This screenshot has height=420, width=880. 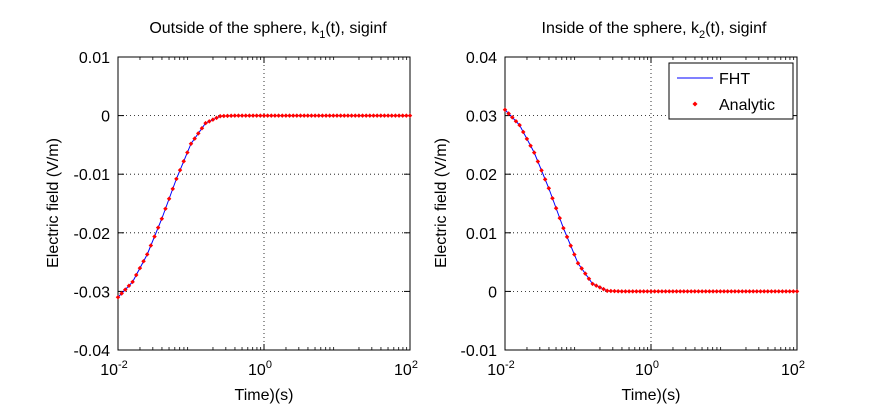 I want to click on legend-box, so click(x=731, y=91).